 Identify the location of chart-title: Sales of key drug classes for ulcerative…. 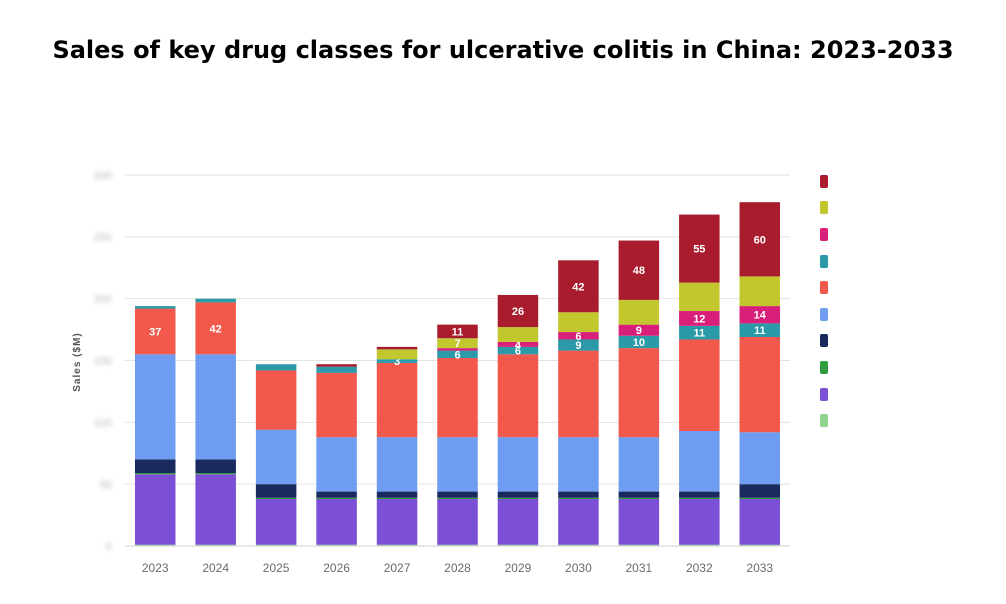
(503, 50).